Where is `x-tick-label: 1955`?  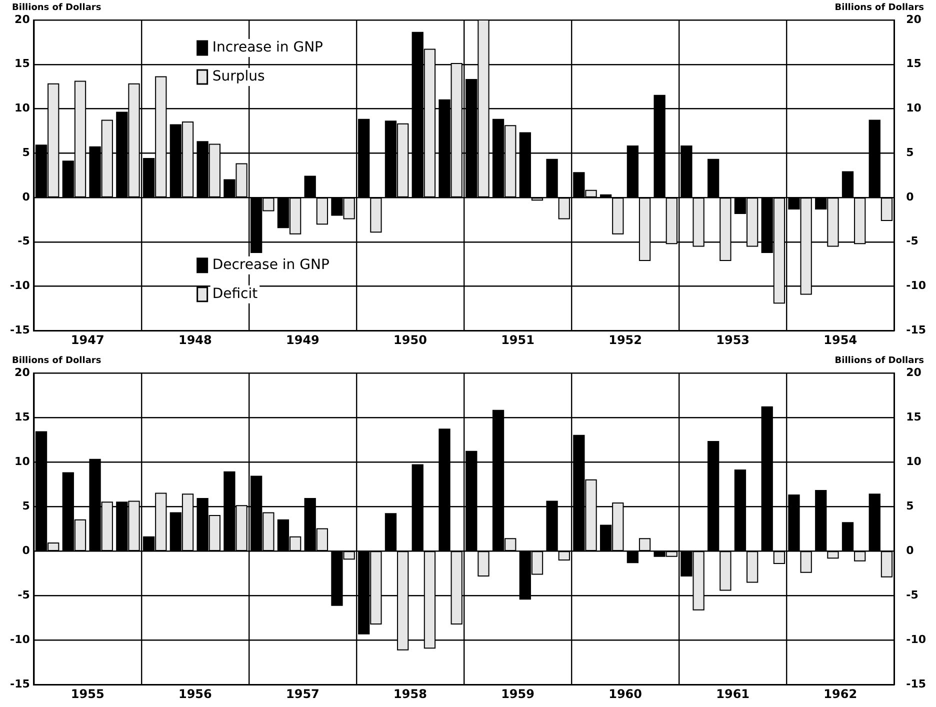
x-tick-label: 1955 is located at coordinates (87, 693).